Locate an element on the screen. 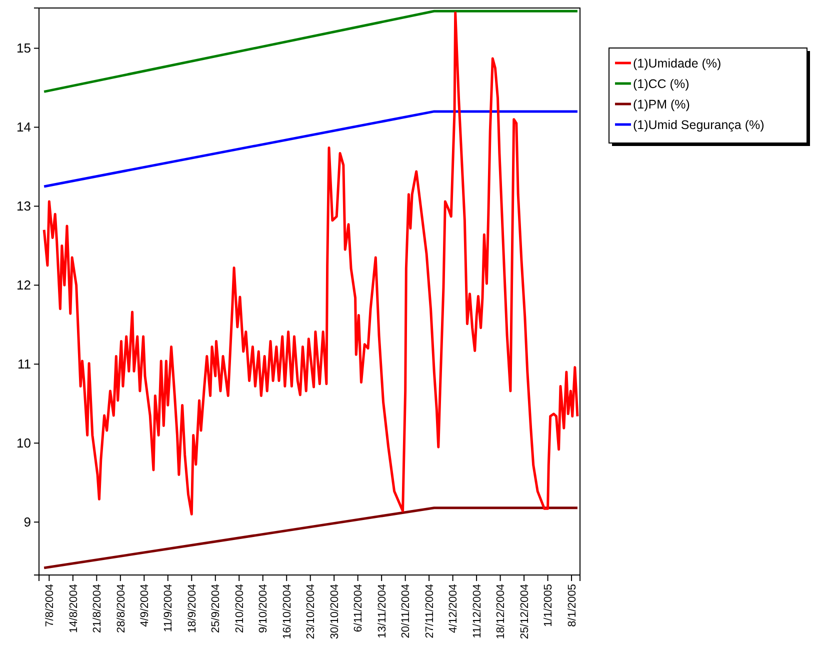 The height and width of the screenshot is (661, 819). x-tick-label: 13/11/2004 is located at coordinates (382, 611).